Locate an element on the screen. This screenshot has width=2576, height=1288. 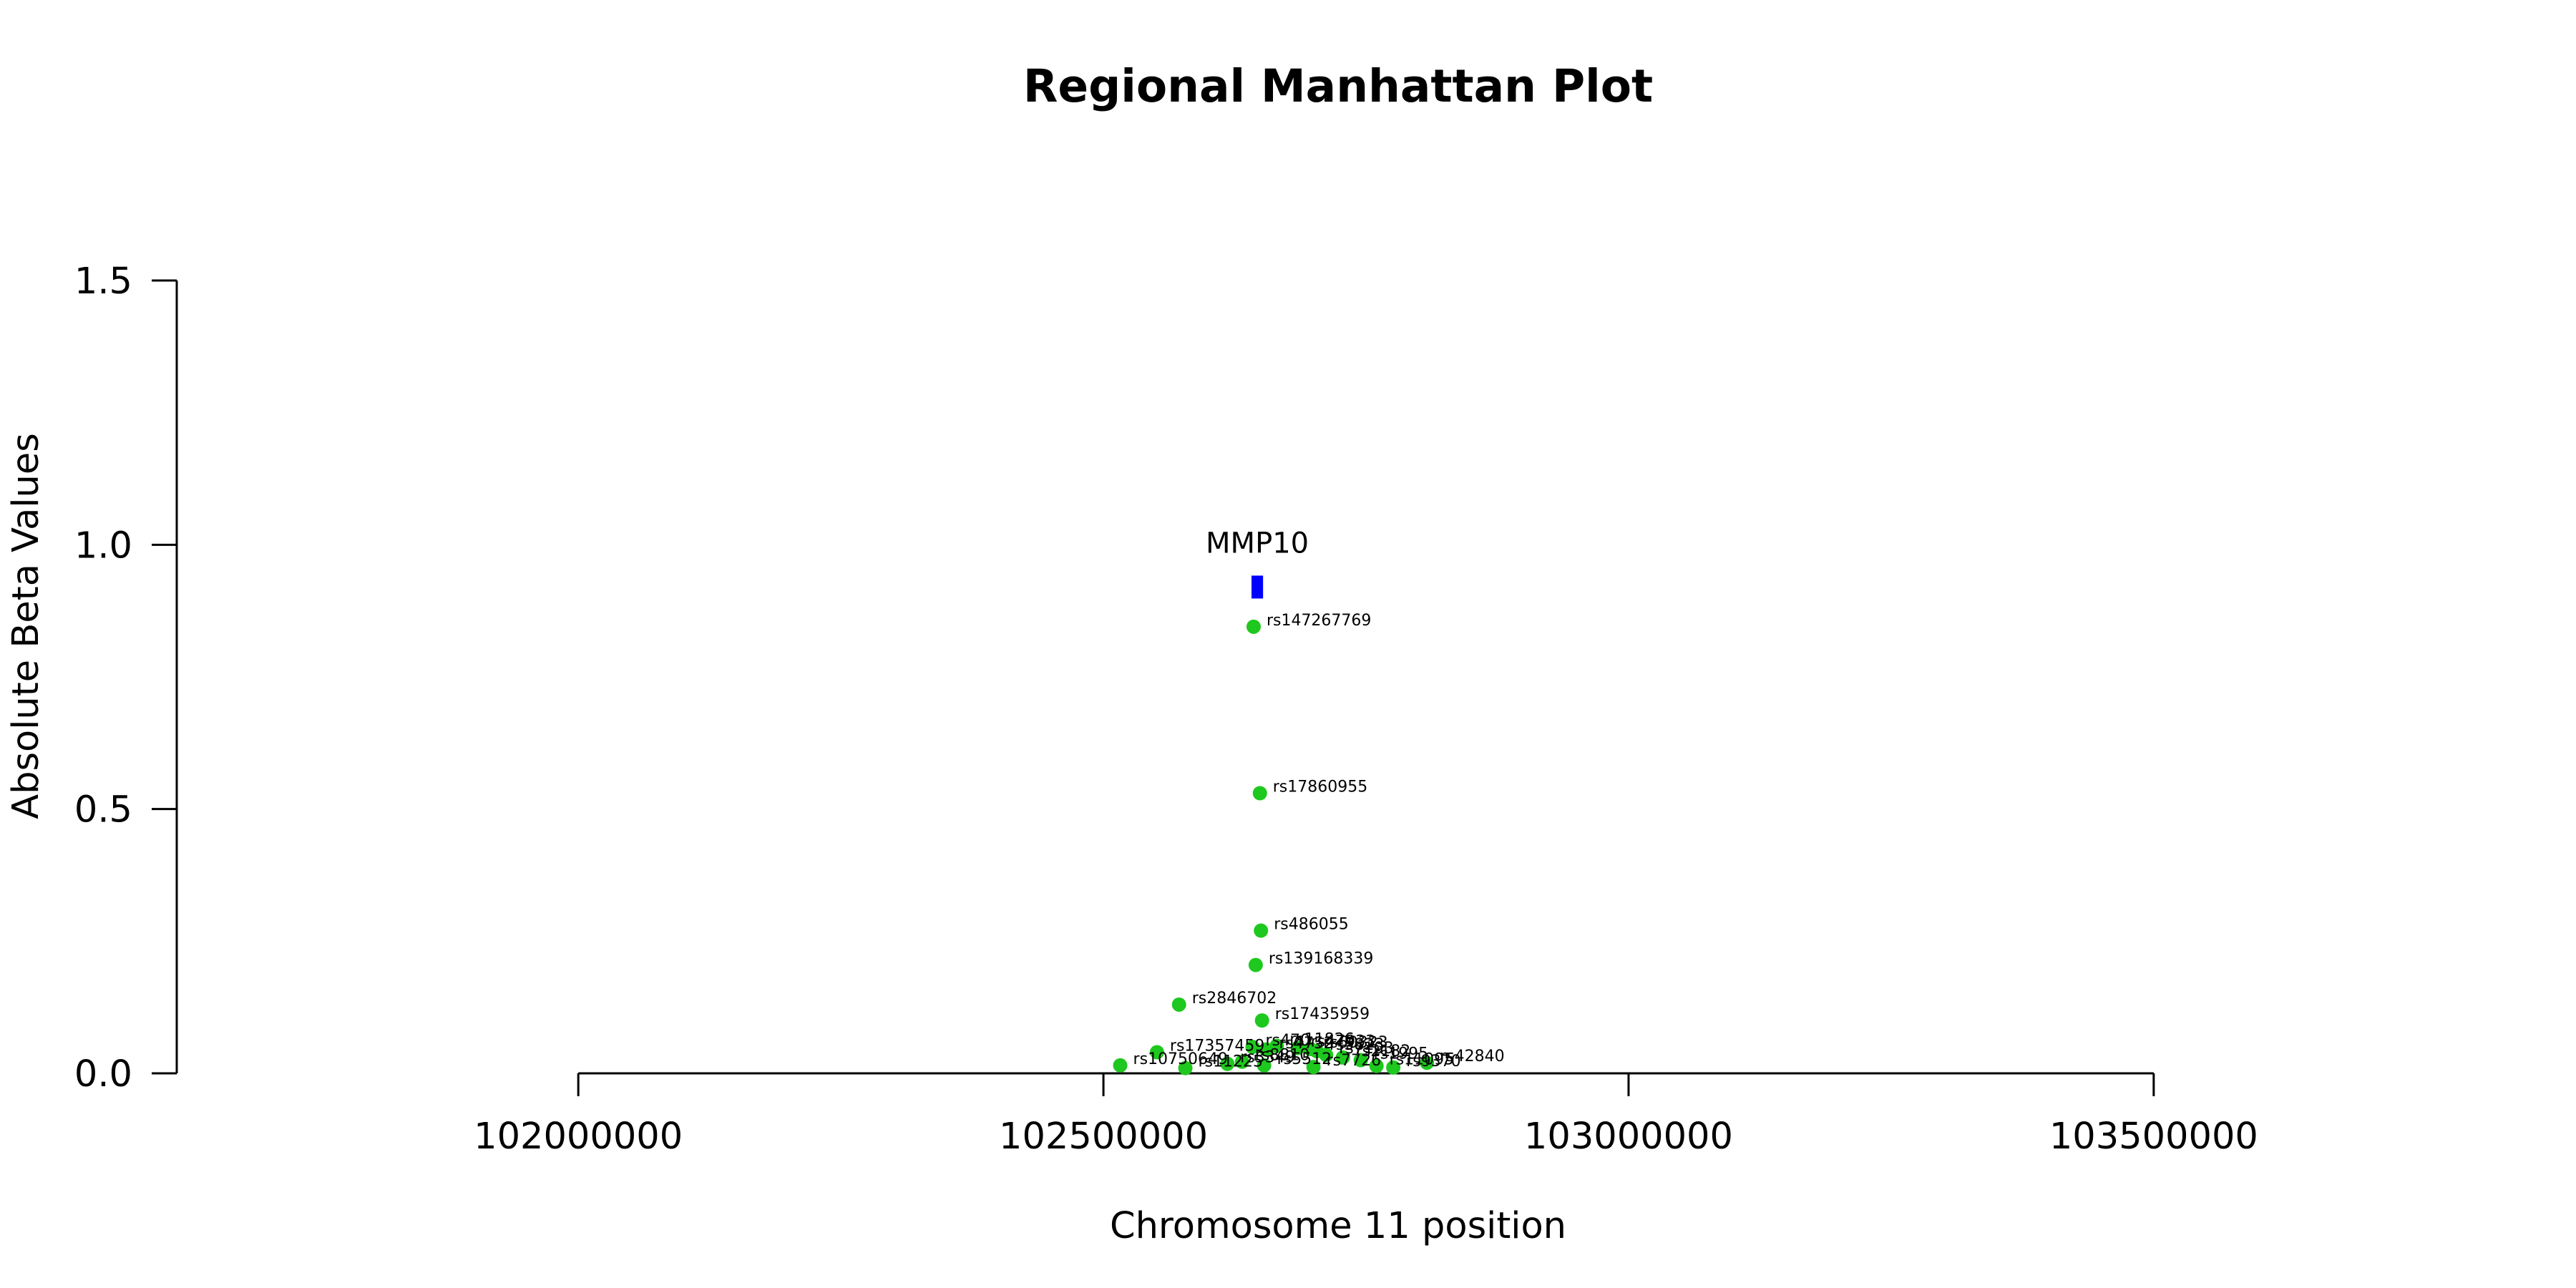
y-tick-label: 0.5 is located at coordinates (103, 810).